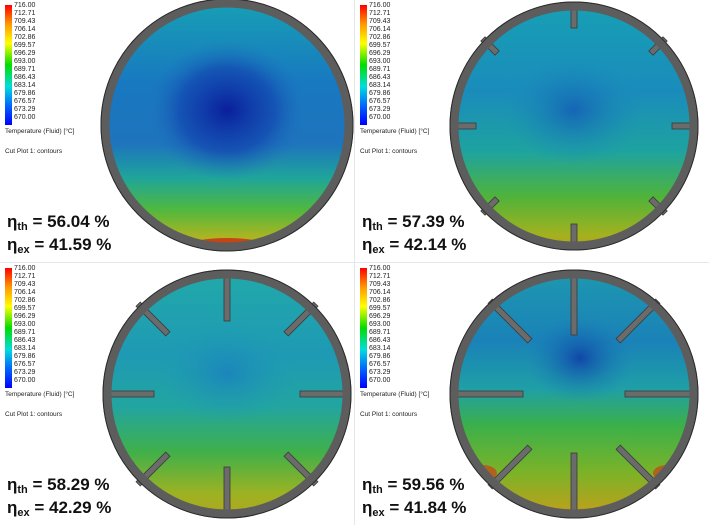 This screenshot has width=709, height=525. What do you see at coordinates (426, 484) in the screenshot?
I see `thermal-efficiency-value: = 59.56 %` at bounding box center [426, 484].